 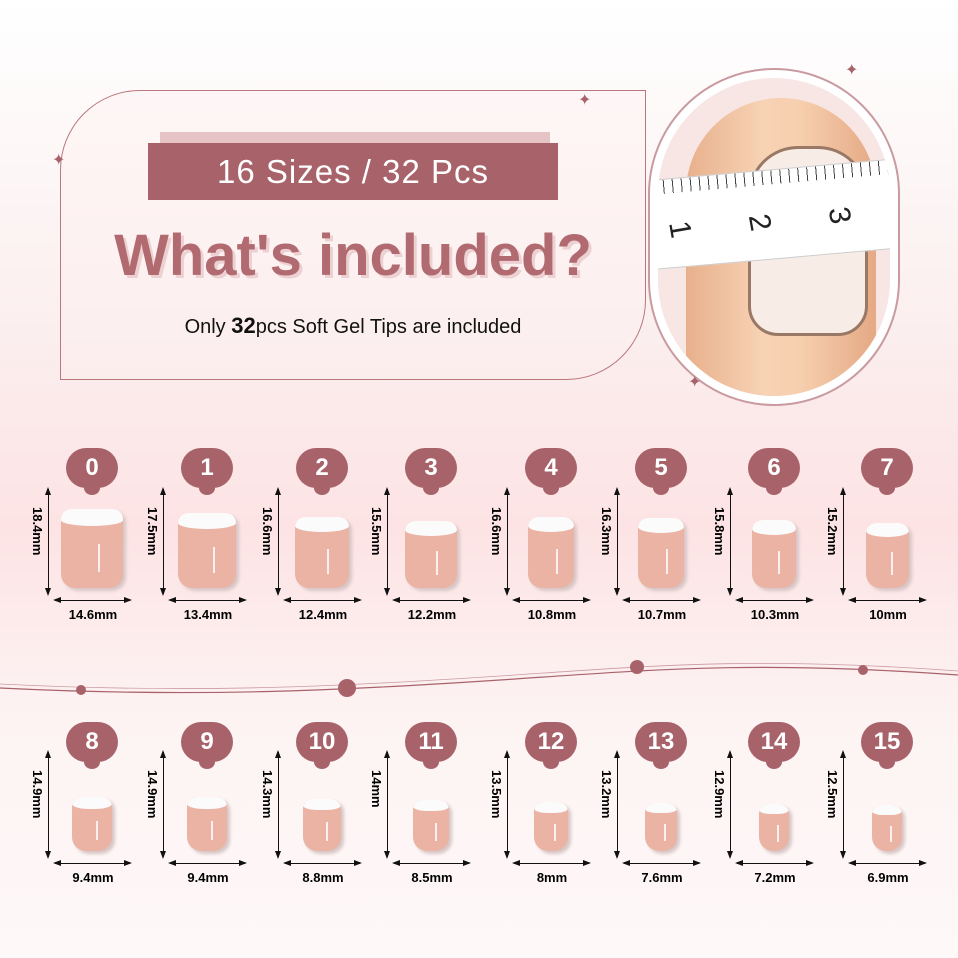 I want to click on size-badge: 0, so click(x=92, y=471).